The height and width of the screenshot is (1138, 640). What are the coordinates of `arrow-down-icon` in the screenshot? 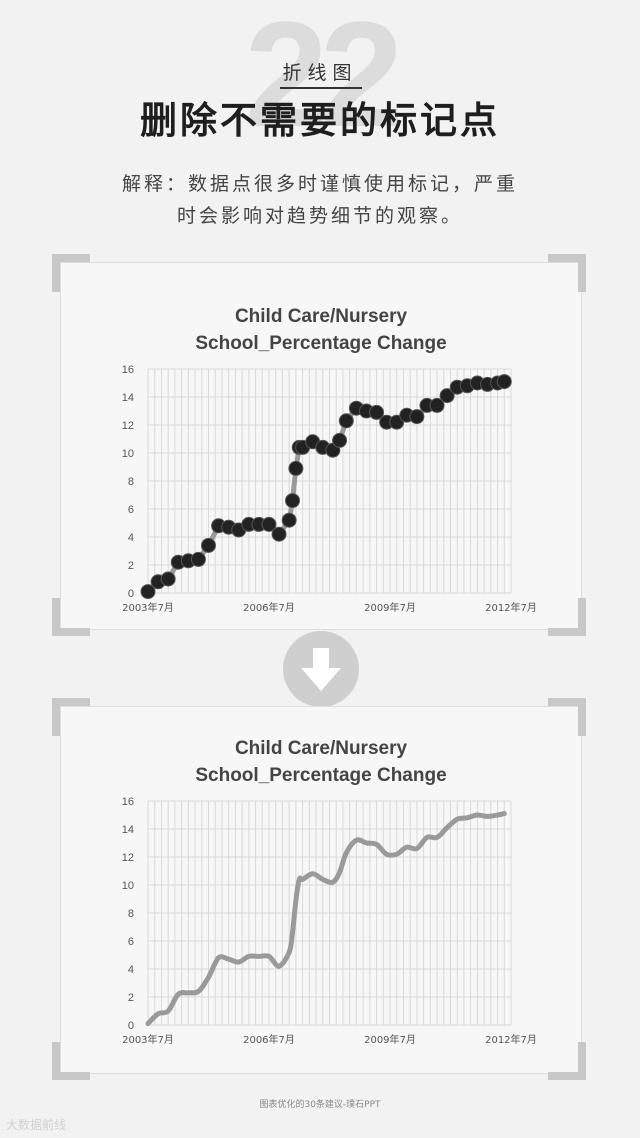 It's located at (321, 669).